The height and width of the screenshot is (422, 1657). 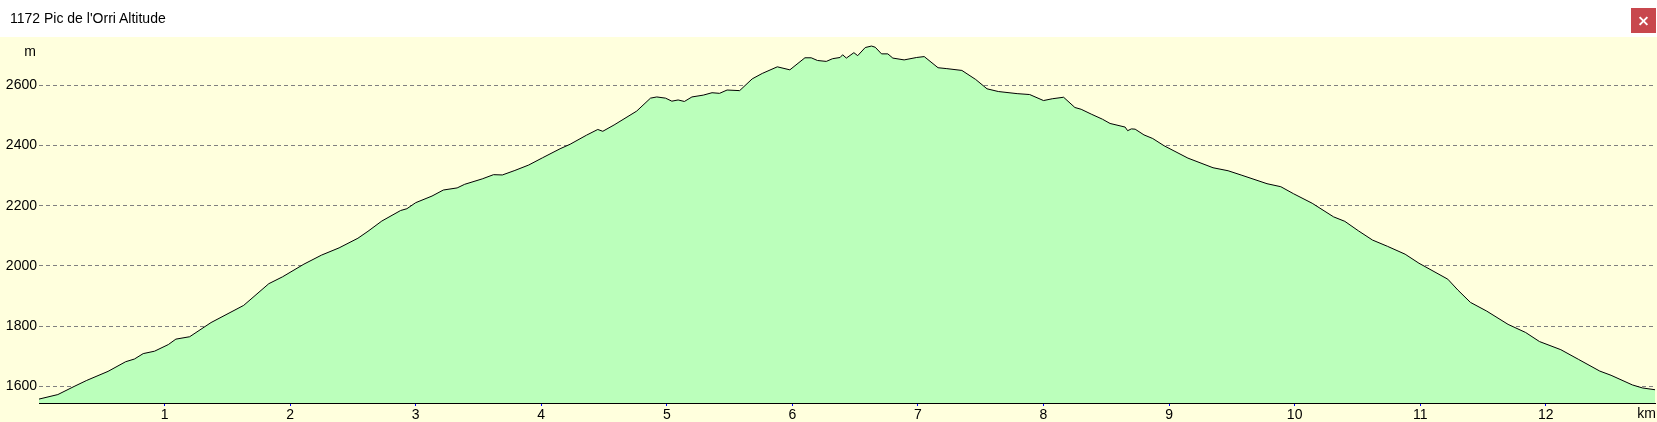 I want to click on chart-title: 1172 Pic de l'Orri Altitude, so click(x=88, y=18).